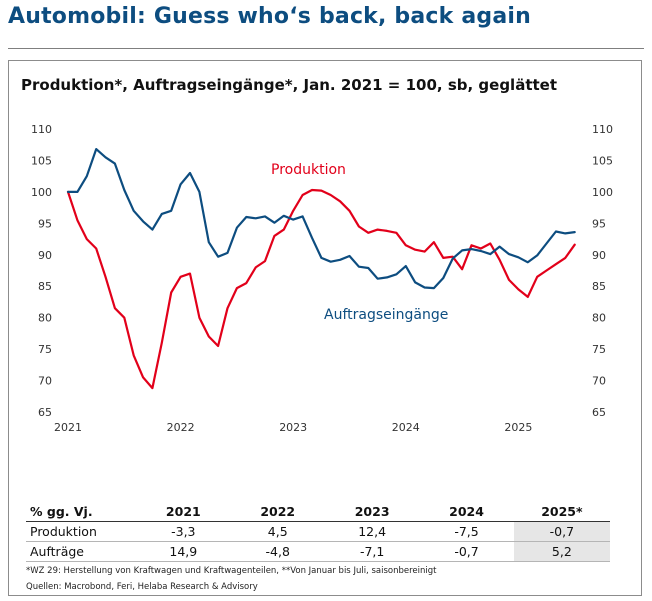  I want to click on table-cell: -4,8, so click(277, 551).